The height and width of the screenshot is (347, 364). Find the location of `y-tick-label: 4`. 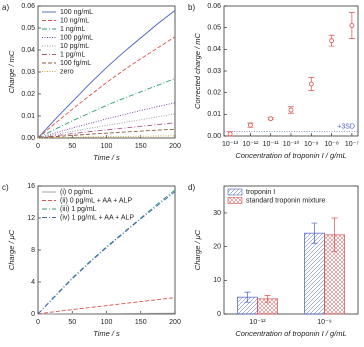

y-tick-label: 4 is located at coordinates (33, 282).